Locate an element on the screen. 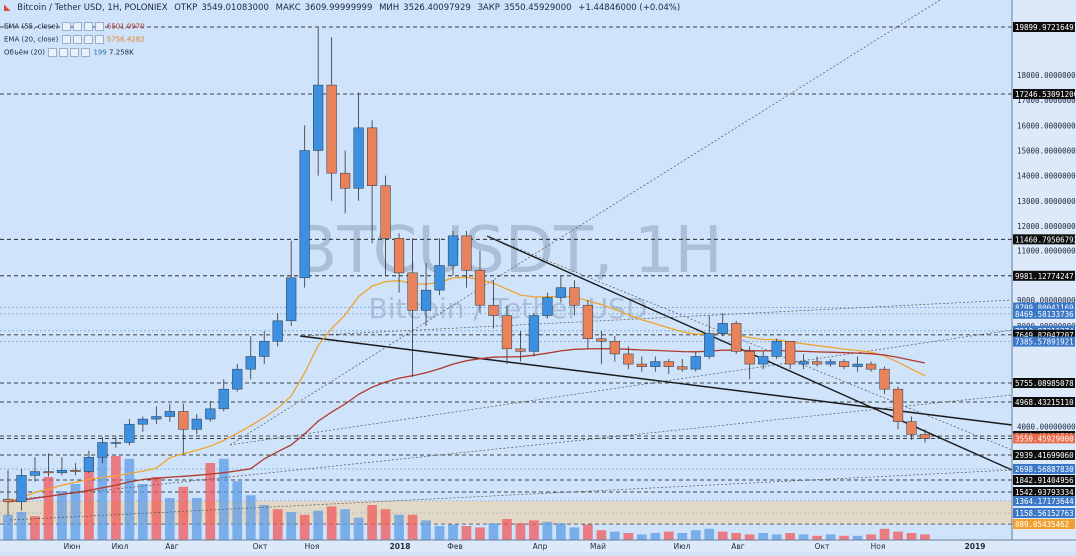 This screenshot has height=556, width=1076. time-axis is located at coordinates (538, 546).